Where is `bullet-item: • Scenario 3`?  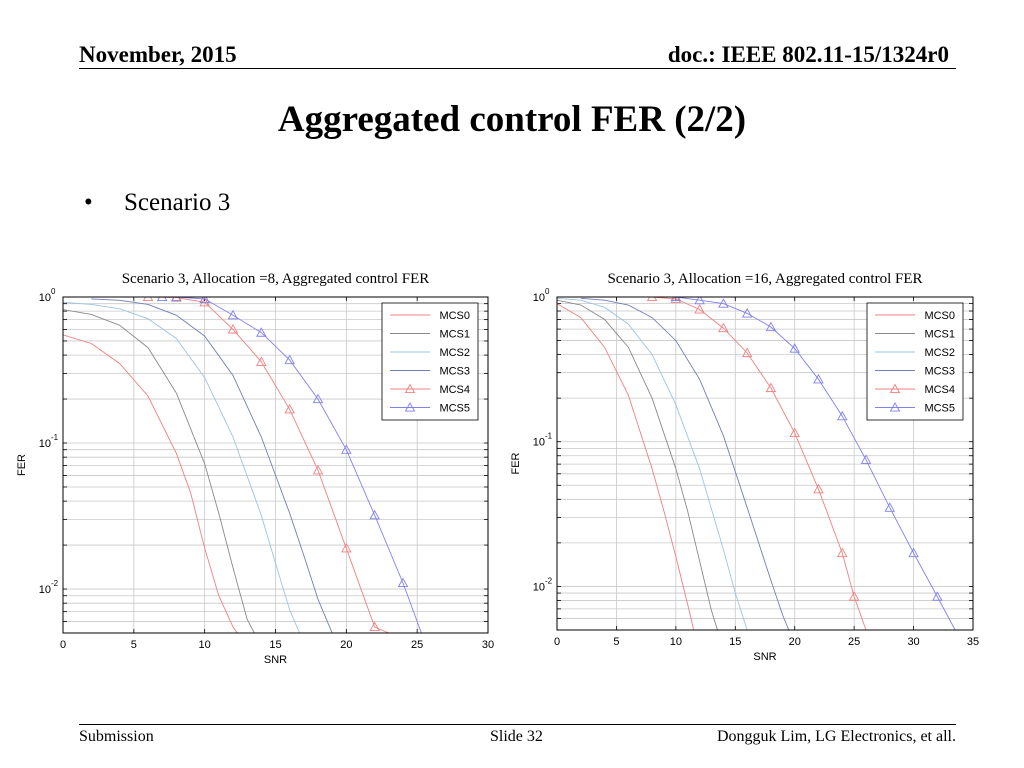 bullet-item: • Scenario 3 is located at coordinates (157, 203).